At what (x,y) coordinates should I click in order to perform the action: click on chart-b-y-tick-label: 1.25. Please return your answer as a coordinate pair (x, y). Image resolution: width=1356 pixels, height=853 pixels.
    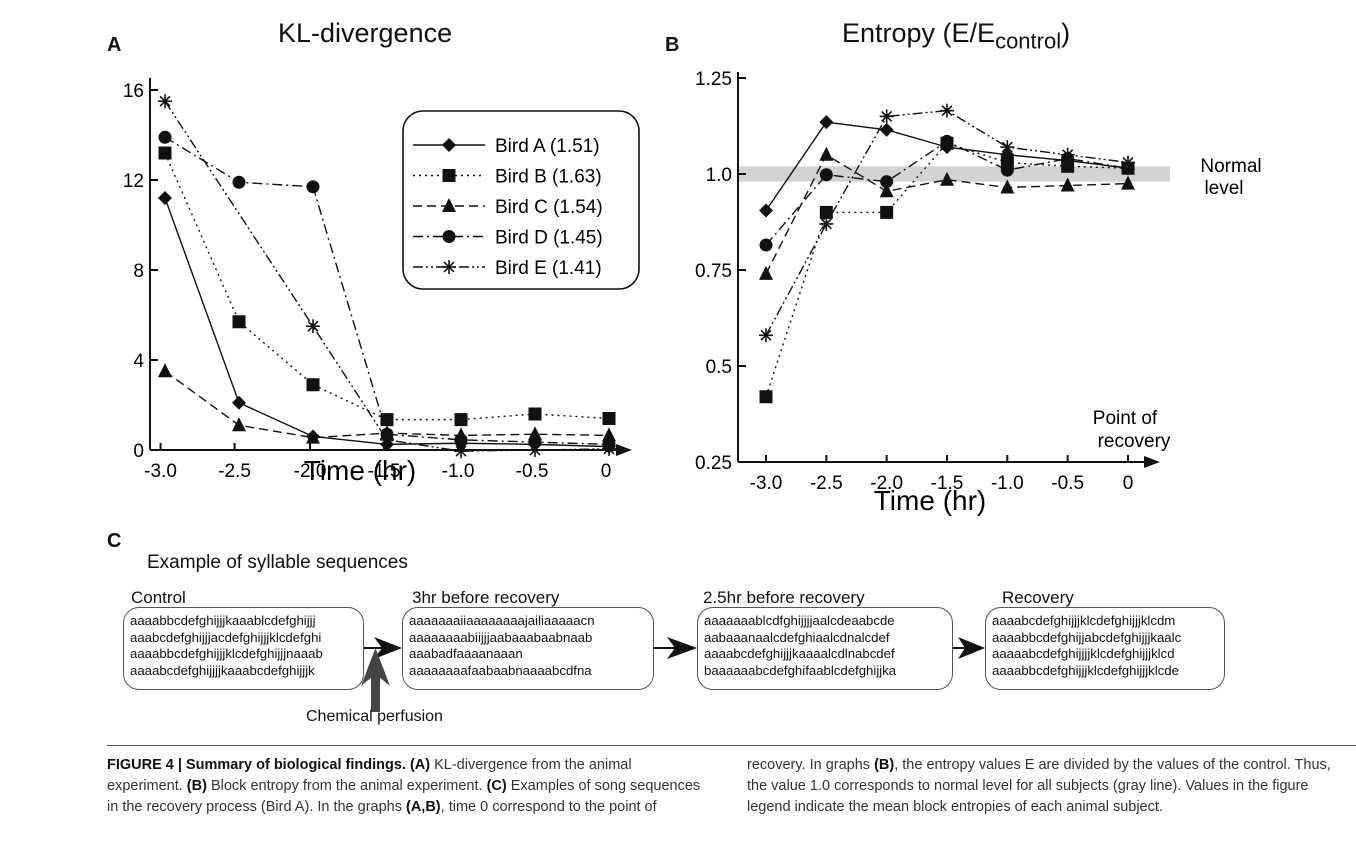
    Looking at the image, I should click on (713, 79).